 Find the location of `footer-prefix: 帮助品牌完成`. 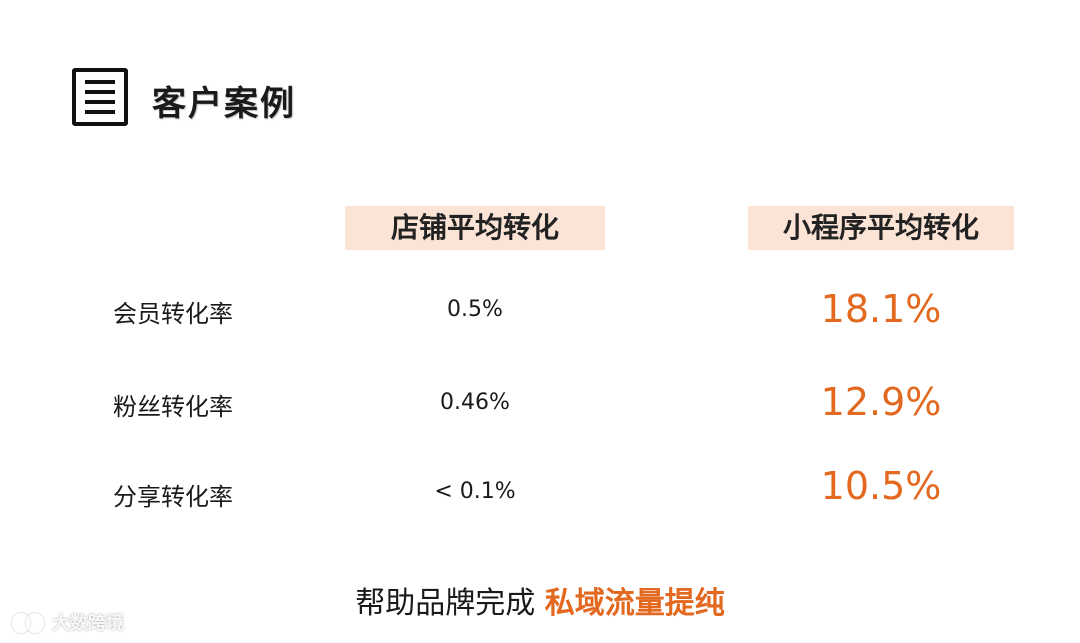

footer-prefix: 帮助品牌完成 is located at coordinates (450, 603).